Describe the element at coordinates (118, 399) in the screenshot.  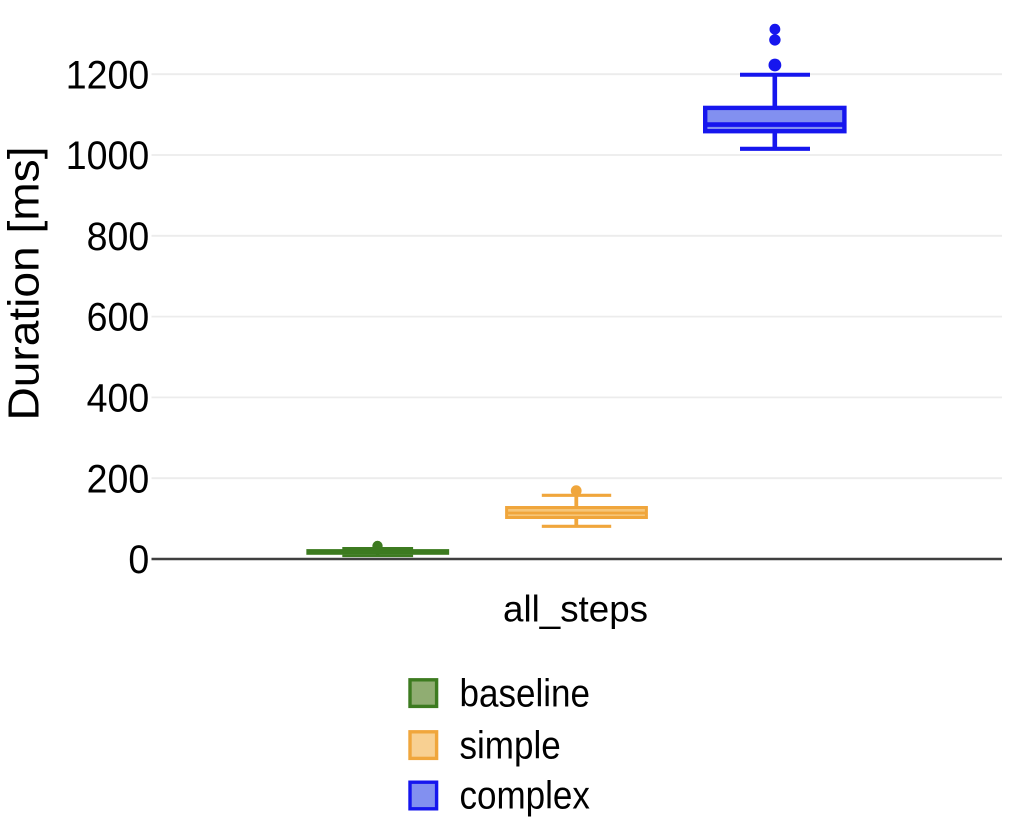
I see `svg-text: 400` at that location.